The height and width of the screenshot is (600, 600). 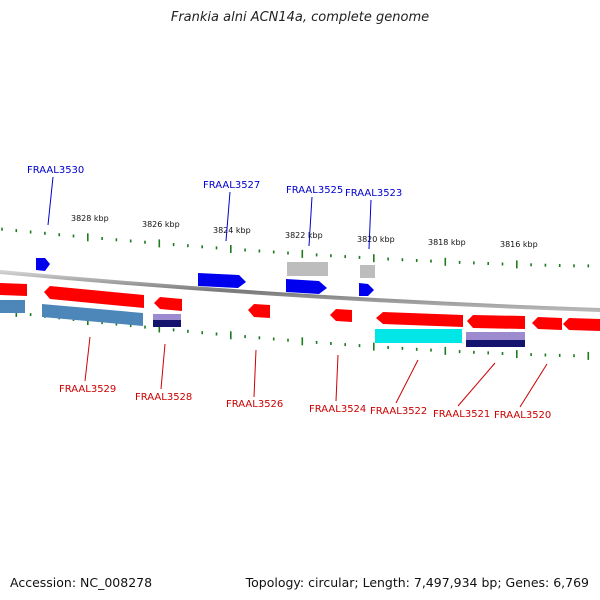 What do you see at coordinates (231, 185) in the screenshot?
I see `gene-label-fraal3527: FRAAL3527` at bounding box center [231, 185].